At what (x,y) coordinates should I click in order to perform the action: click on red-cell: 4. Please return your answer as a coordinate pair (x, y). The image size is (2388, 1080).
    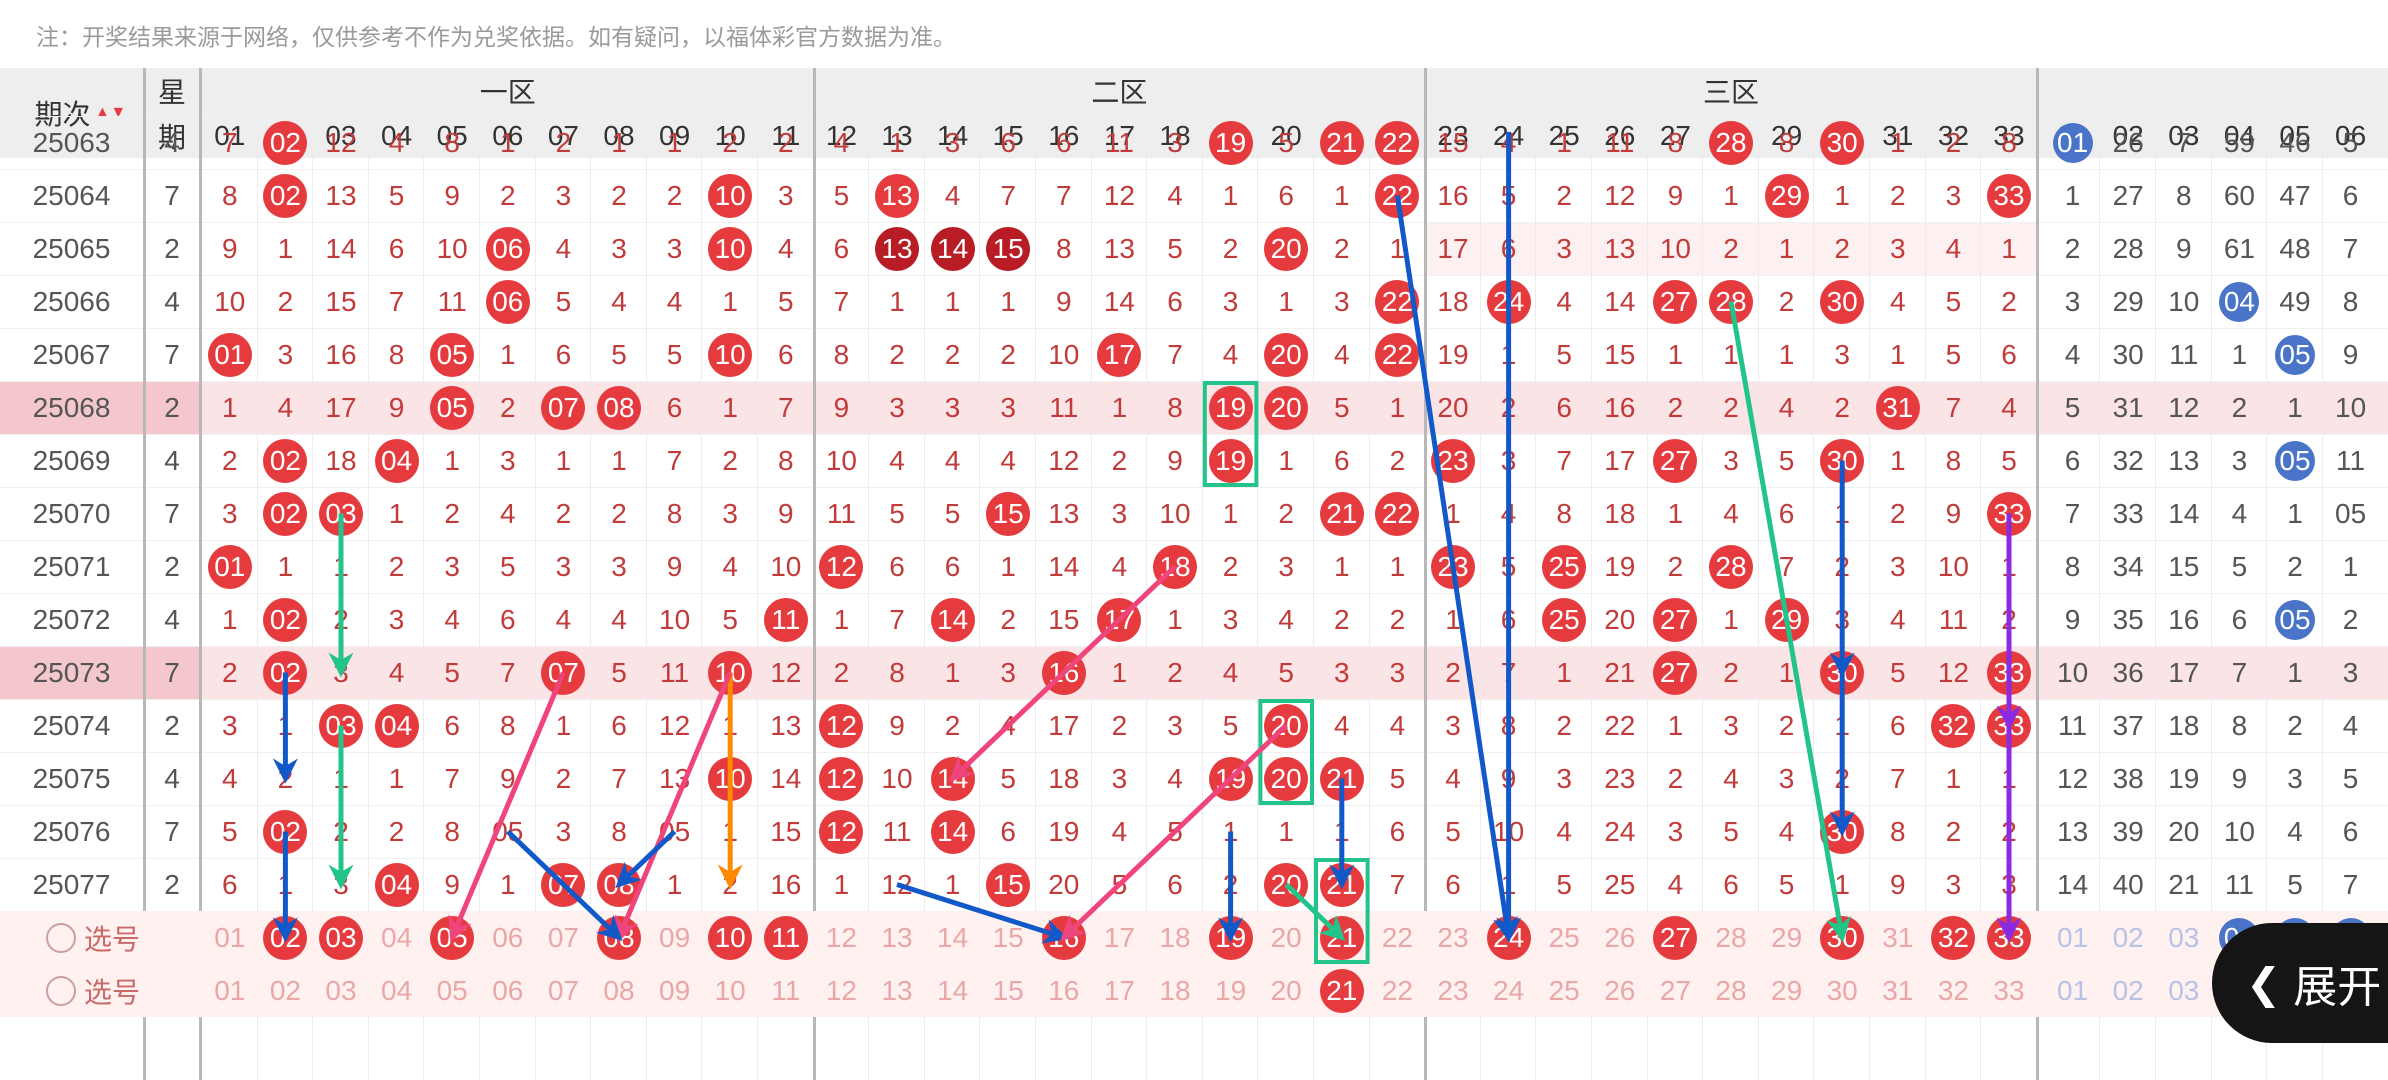
    Looking at the image, I should click on (1453, 778).